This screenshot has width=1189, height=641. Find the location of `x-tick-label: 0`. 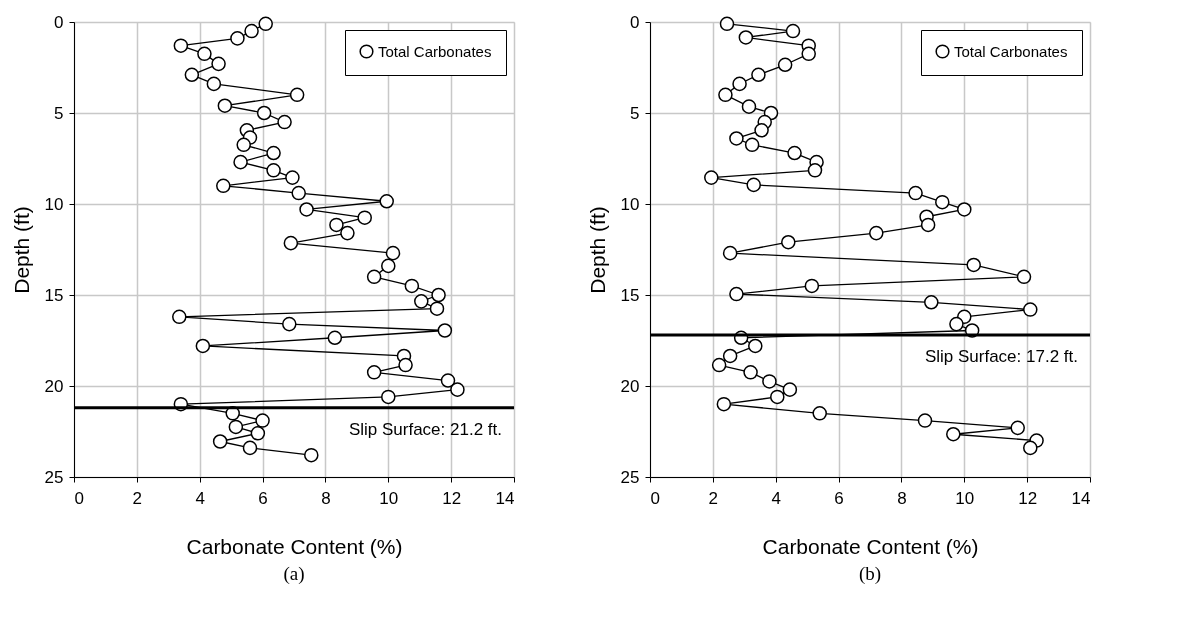

x-tick-label: 0 is located at coordinates (79, 498).